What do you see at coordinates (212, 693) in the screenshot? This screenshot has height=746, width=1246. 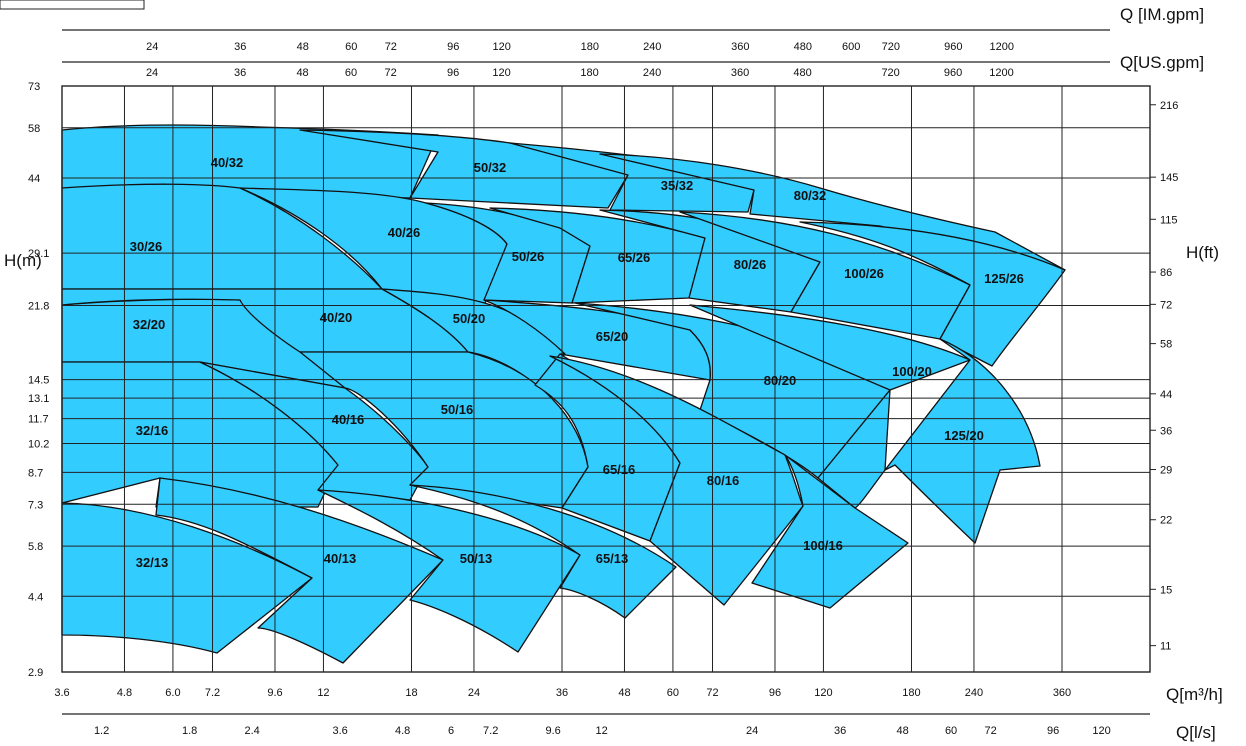 I see `x-tick-label-m3h: 7.2` at bounding box center [212, 693].